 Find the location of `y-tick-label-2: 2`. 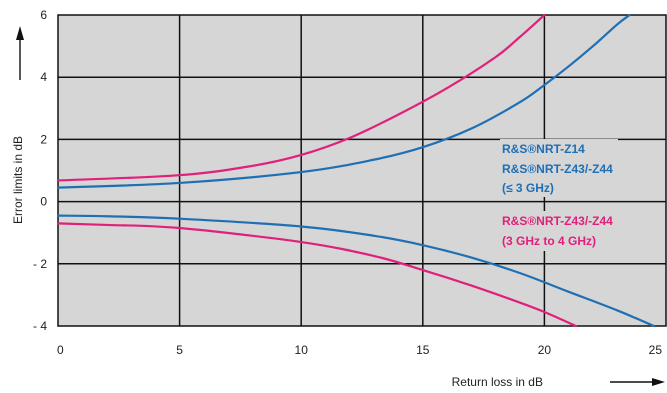

y-tick-label-2: 2 is located at coordinates (43, 139).